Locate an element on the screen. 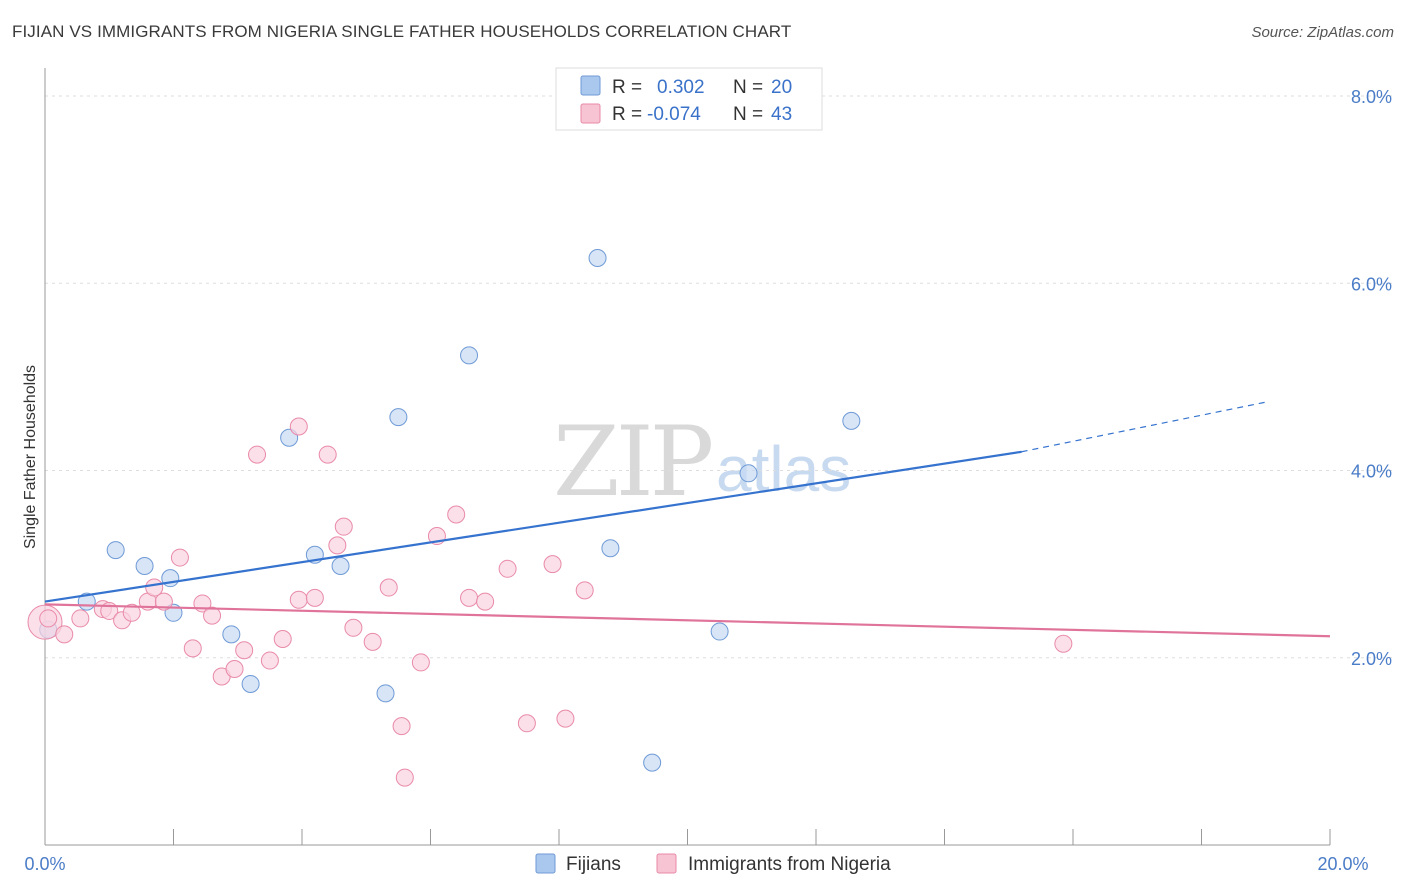 The width and height of the screenshot is (1406, 892). legend-r-value-nigeria: -0.074 is located at coordinates (674, 114).